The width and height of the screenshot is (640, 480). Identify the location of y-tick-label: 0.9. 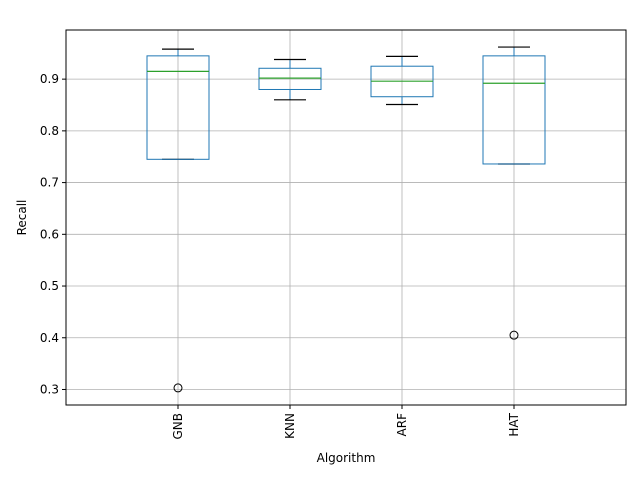
(49, 79).